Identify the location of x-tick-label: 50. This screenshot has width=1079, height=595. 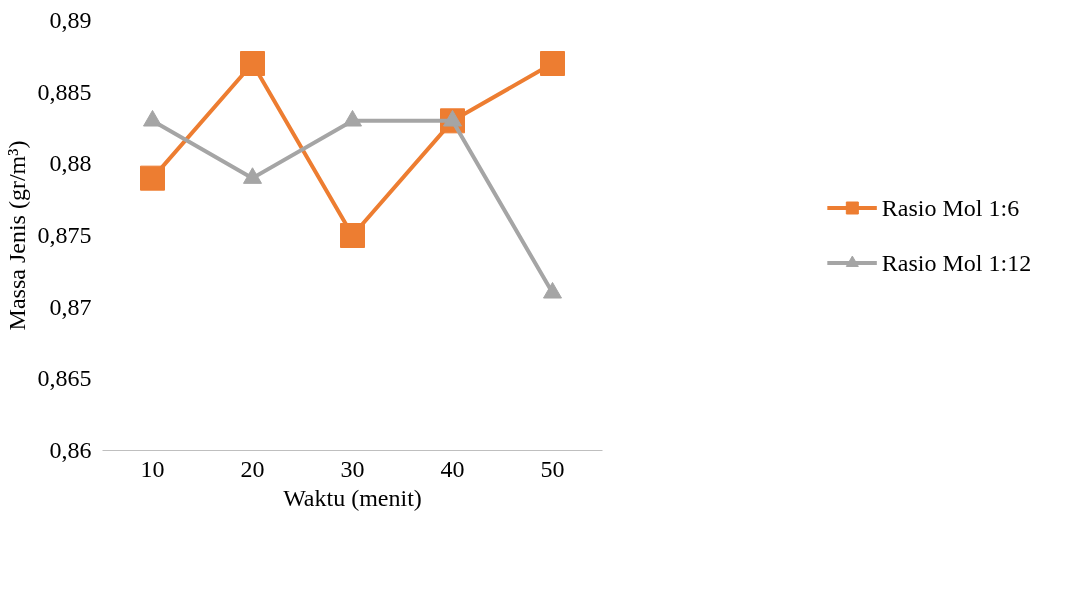
(552, 468).